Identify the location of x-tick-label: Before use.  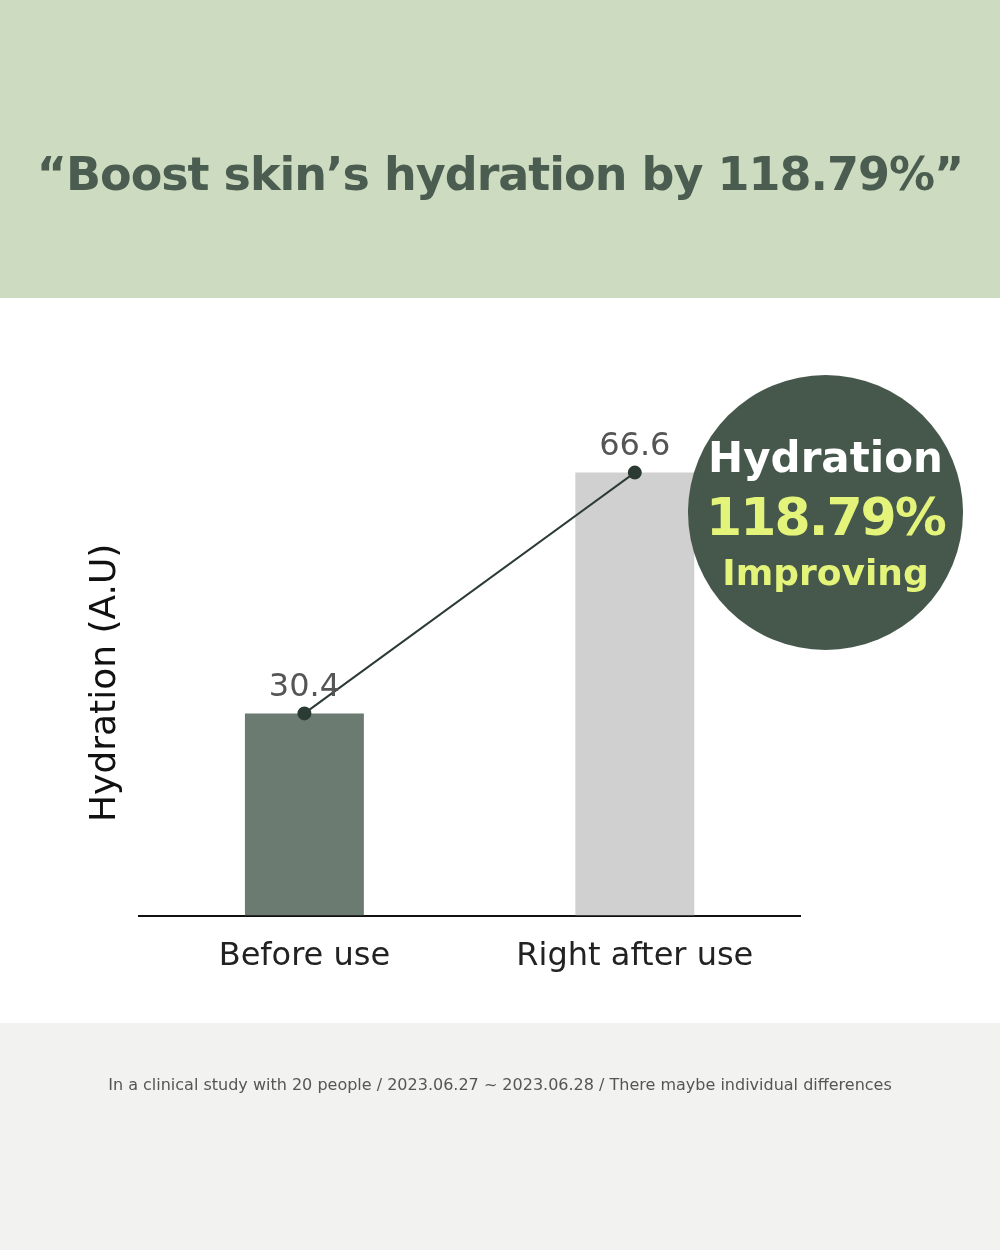
(304, 954).